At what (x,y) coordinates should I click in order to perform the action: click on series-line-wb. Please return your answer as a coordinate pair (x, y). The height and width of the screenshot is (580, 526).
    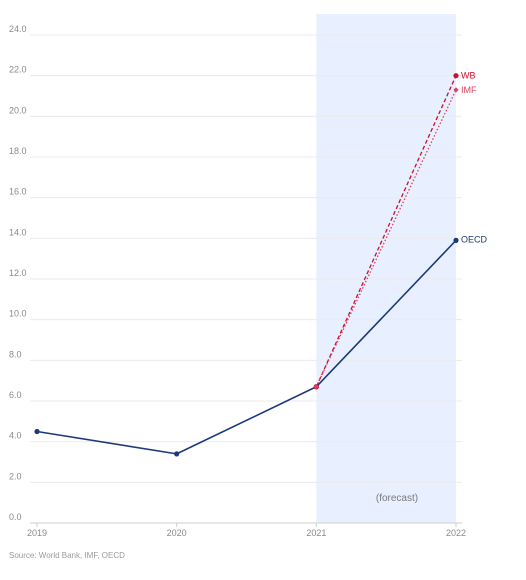
    Looking at the image, I should click on (386, 231).